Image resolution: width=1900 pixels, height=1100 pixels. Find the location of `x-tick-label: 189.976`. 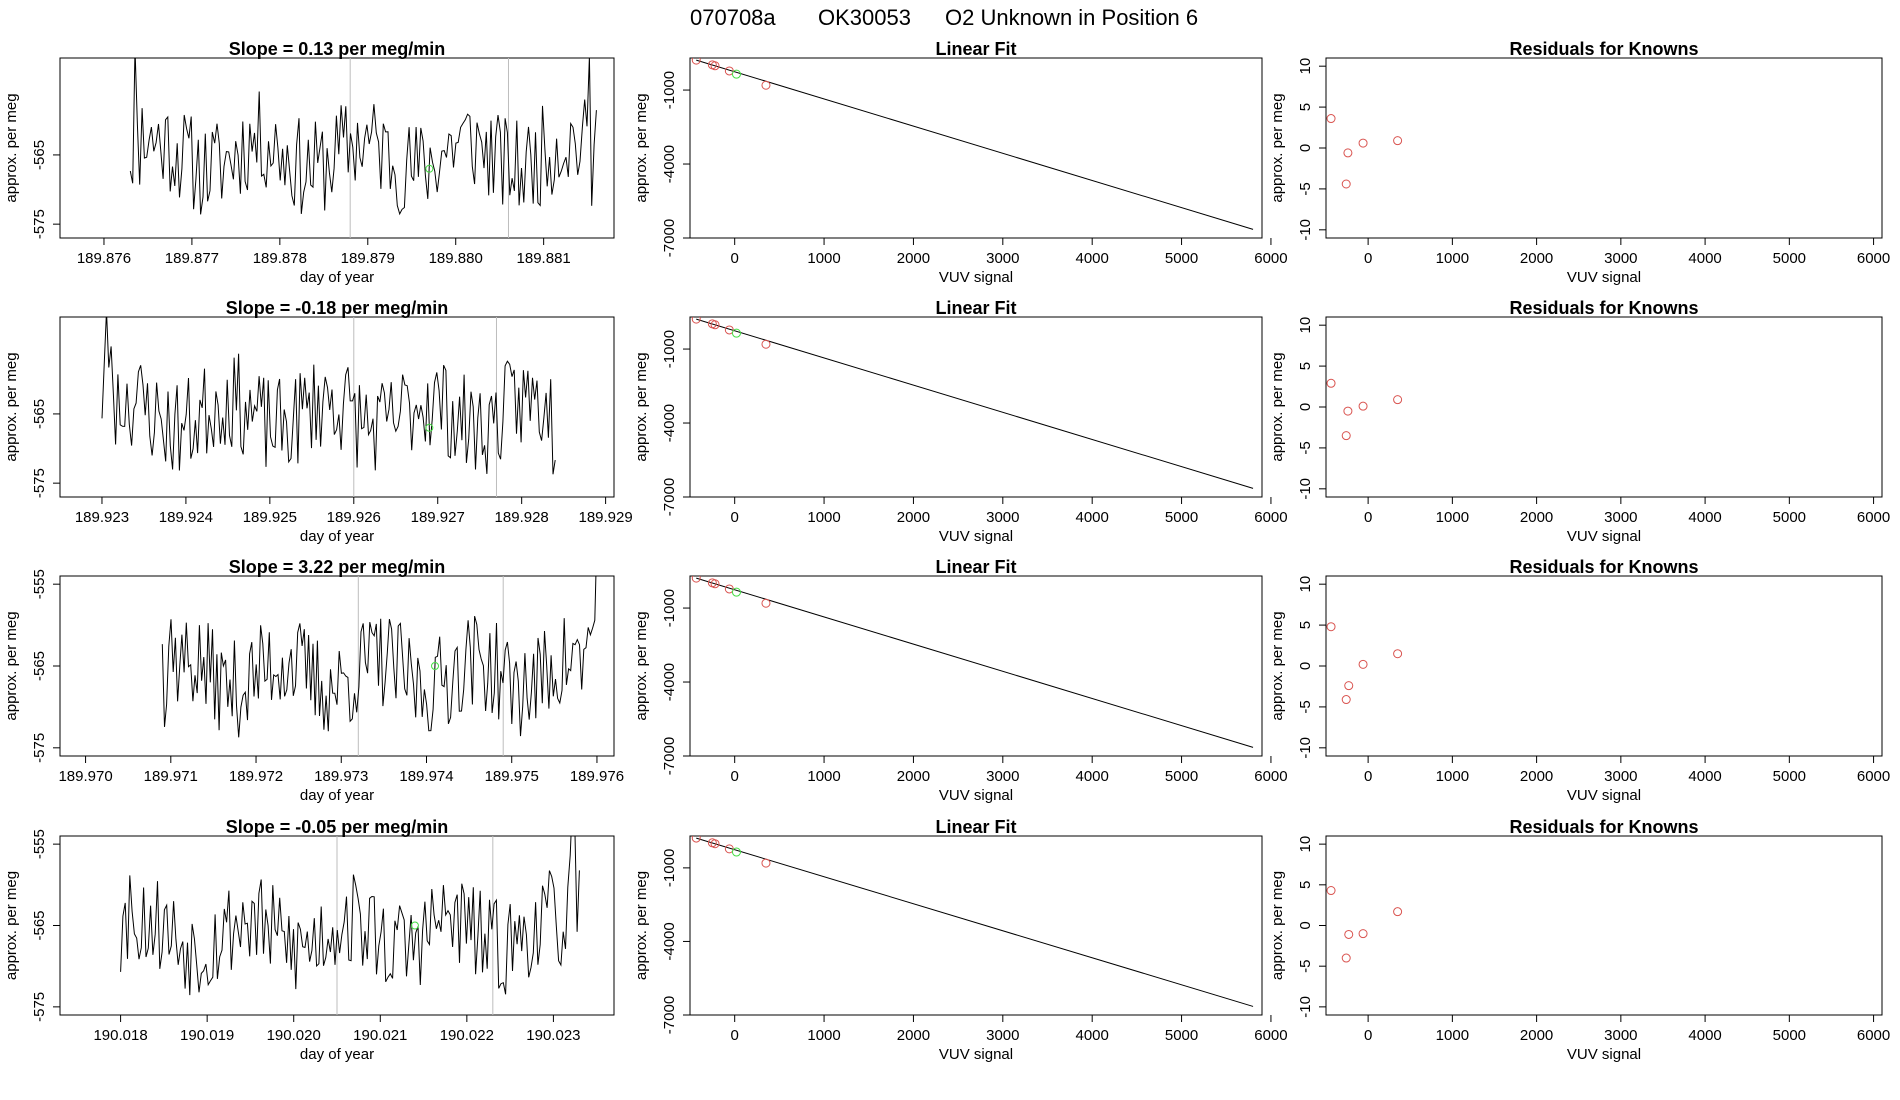

x-tick-label: 189.976 is located at coordinates (597, 776).